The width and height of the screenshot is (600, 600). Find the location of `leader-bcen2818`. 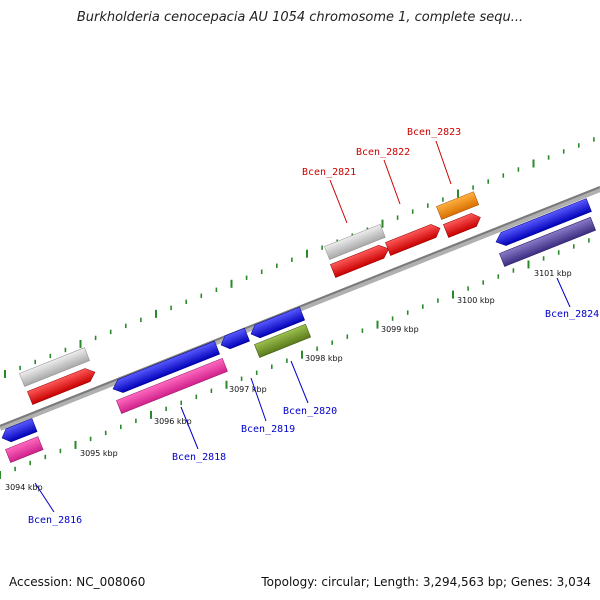

leader-bcen2818 is located at coordinates (189, 428).